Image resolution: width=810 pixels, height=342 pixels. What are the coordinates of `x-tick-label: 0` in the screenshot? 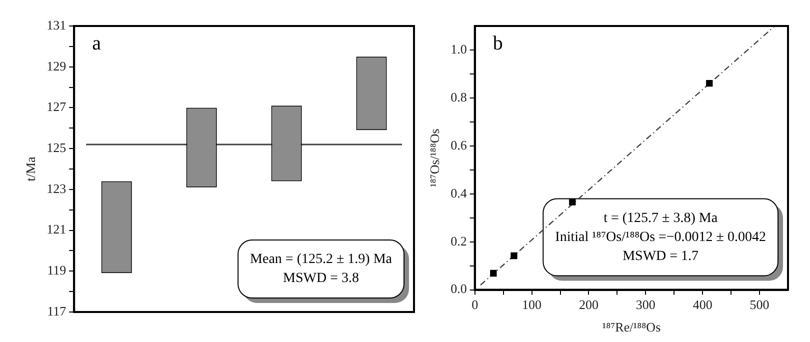 It's located at (475, 304).